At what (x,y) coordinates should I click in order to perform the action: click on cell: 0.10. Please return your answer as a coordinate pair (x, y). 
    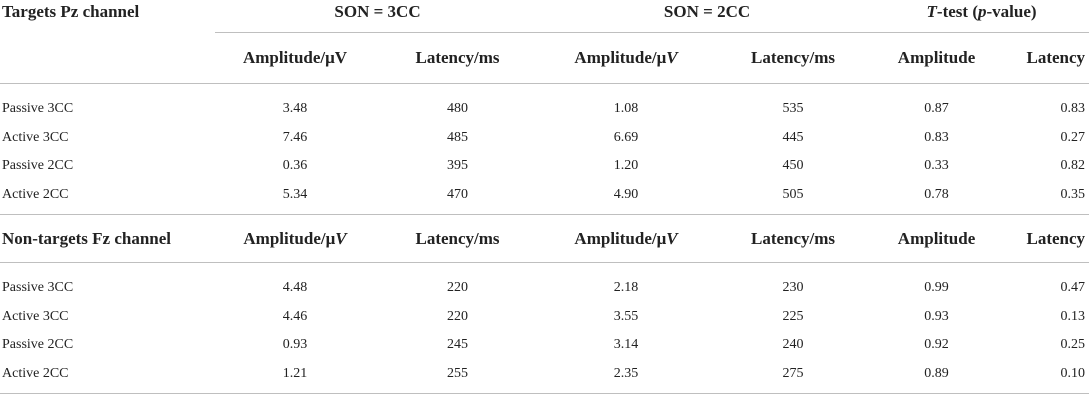
    Looking at the image, I should click on (1073, 373).